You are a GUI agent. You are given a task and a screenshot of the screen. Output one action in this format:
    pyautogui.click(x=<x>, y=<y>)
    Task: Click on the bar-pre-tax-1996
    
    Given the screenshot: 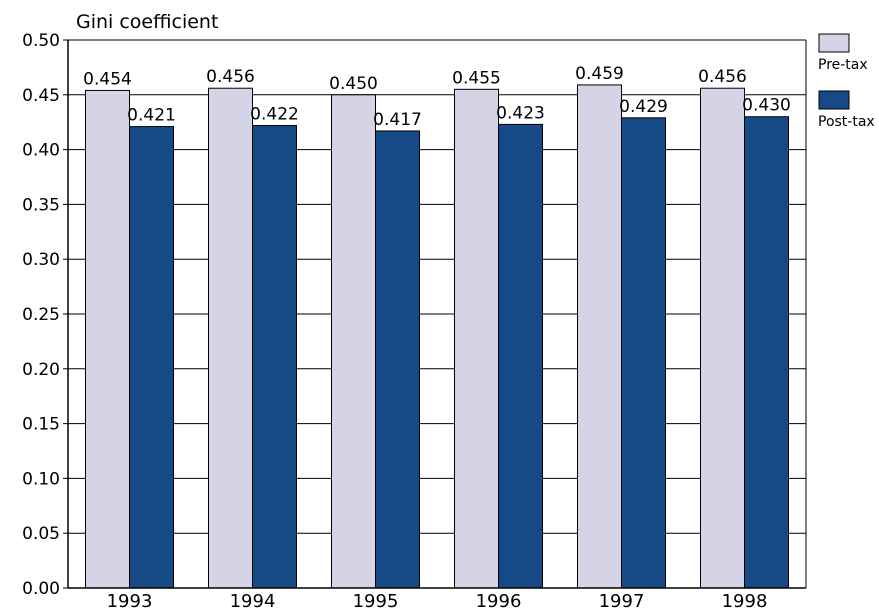 What is the action you would take?
    pyautogui.click(x=476, y=338)
    